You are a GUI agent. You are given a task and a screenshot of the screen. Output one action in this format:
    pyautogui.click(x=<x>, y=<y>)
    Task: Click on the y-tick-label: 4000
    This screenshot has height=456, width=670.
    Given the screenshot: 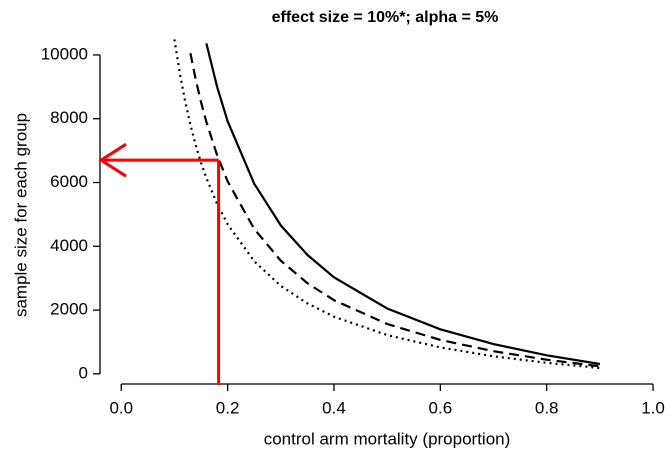 What is the action you would take?
    pyautogui.click(x=69, y=245)
    